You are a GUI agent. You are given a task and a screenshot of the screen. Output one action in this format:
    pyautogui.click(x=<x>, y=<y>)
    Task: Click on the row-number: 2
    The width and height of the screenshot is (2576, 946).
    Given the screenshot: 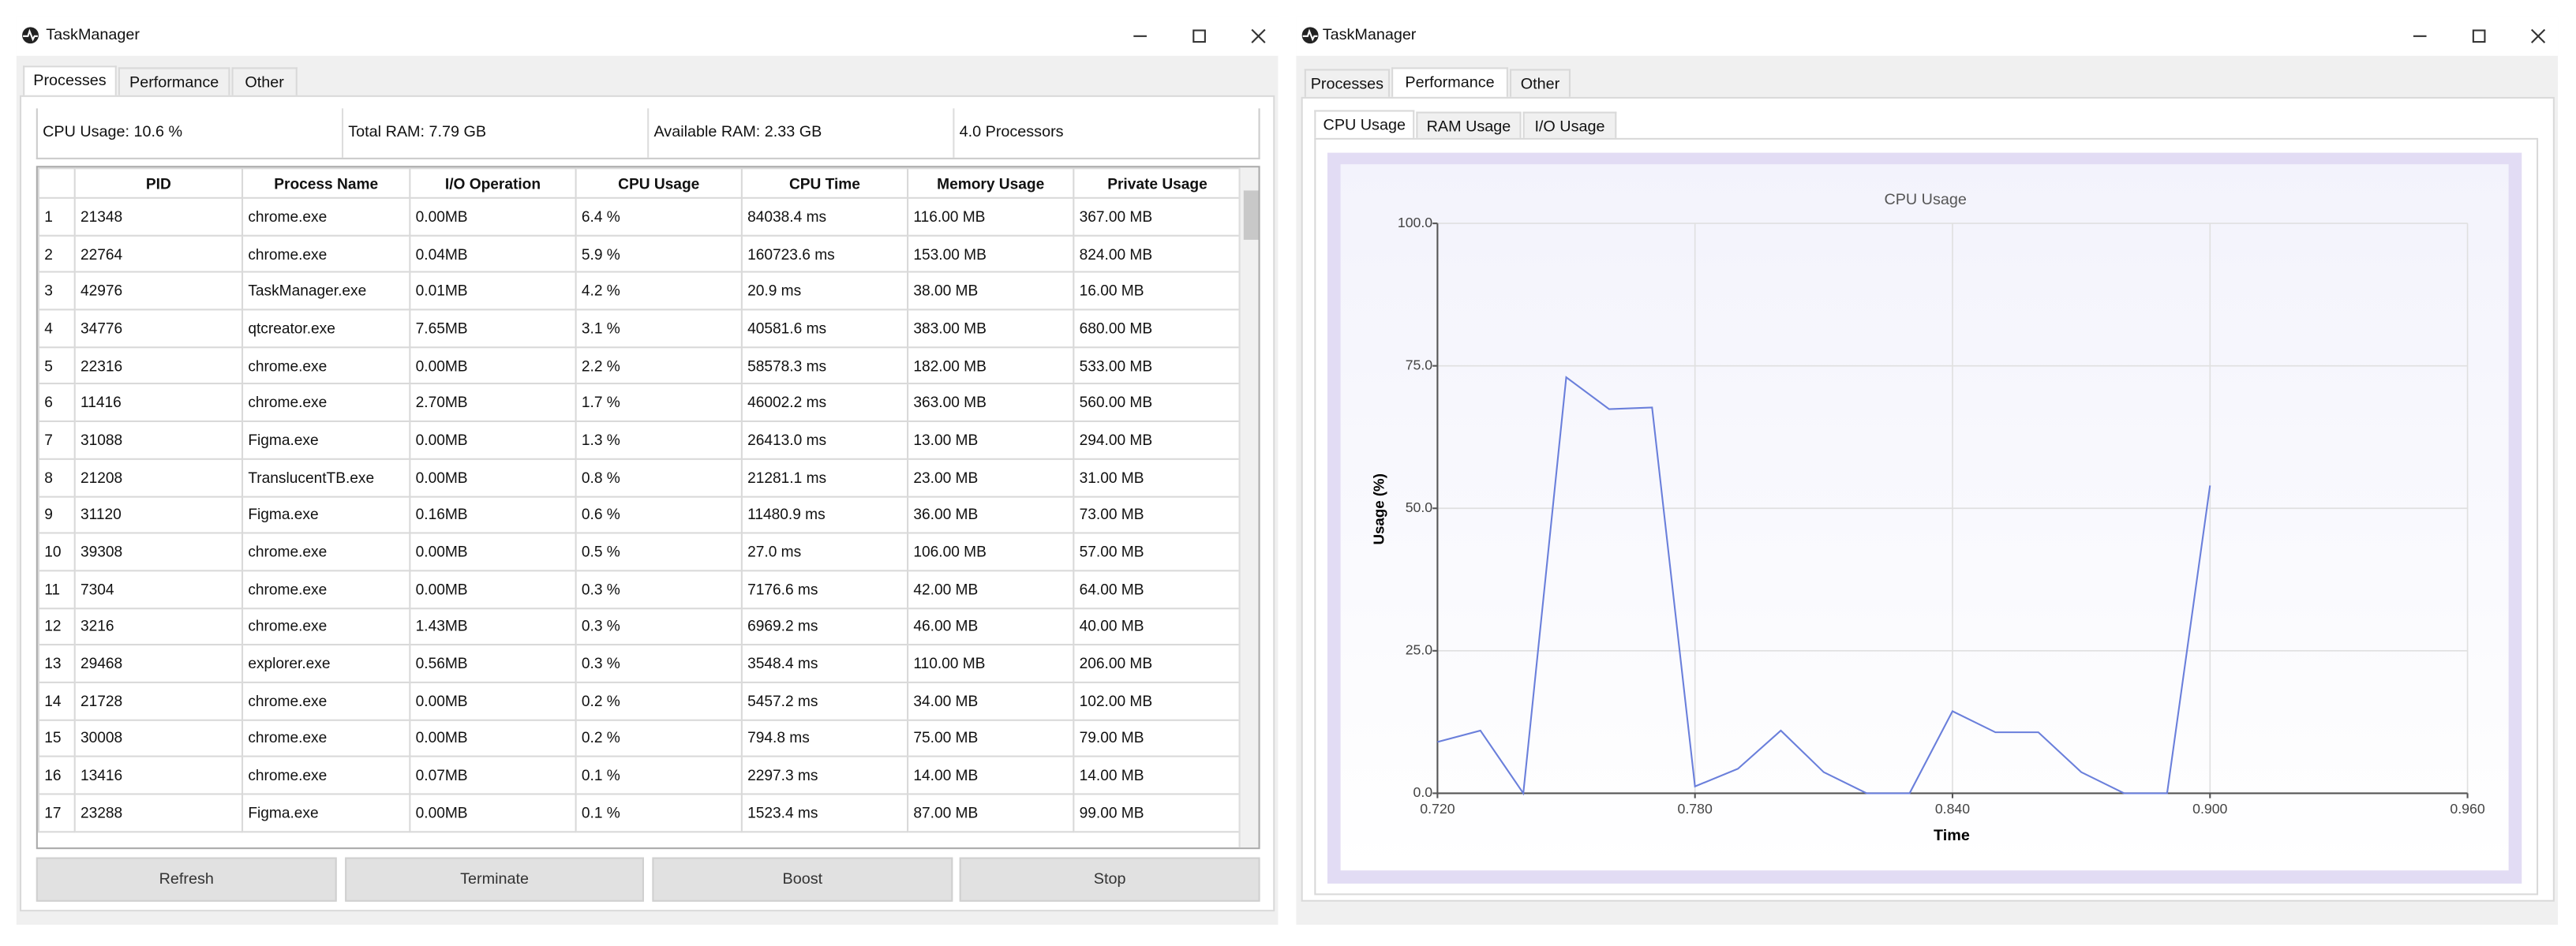 What is the action you would take?
    pyautogui.click(x=56, y=254)
    